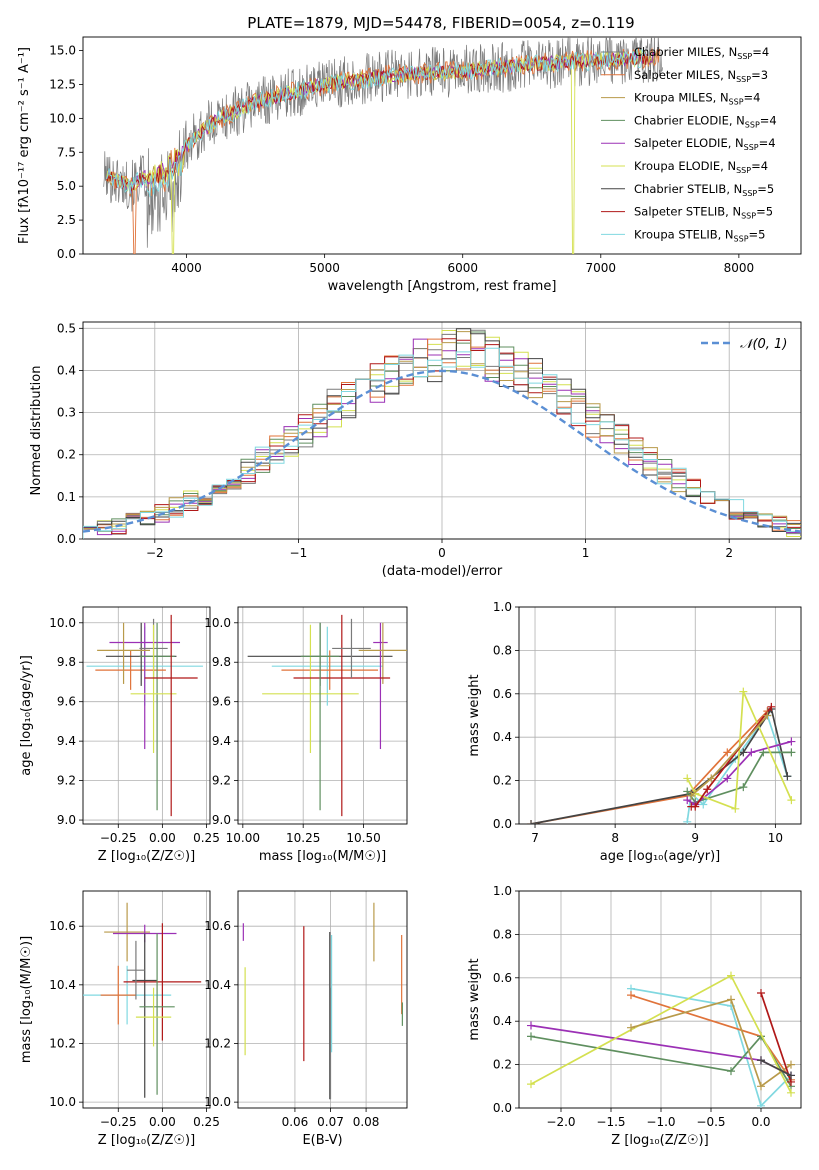  What do you see at coordinates (697, 99) in the screenshot?
I see `legend-entry: Kroupa MILES, NSSP=4` at bounding box center [697, 99].